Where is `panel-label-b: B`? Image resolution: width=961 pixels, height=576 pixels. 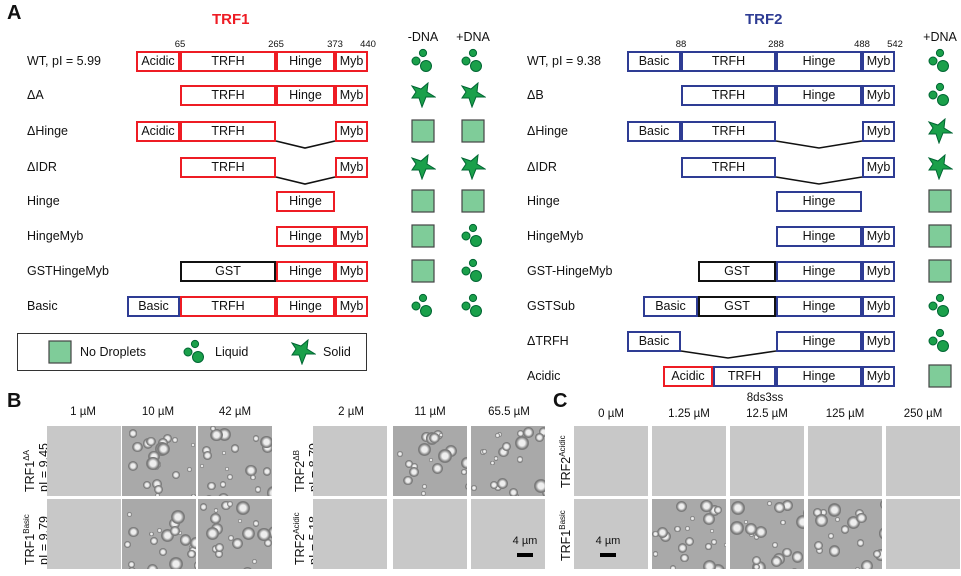 panel-label-b: B is located at coordinates (14, 401).